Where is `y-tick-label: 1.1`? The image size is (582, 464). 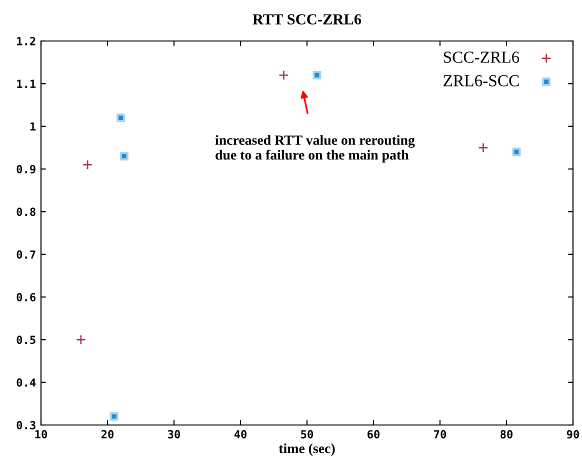
y-tick-label: 1.1 is located at coordinates (26, 84).